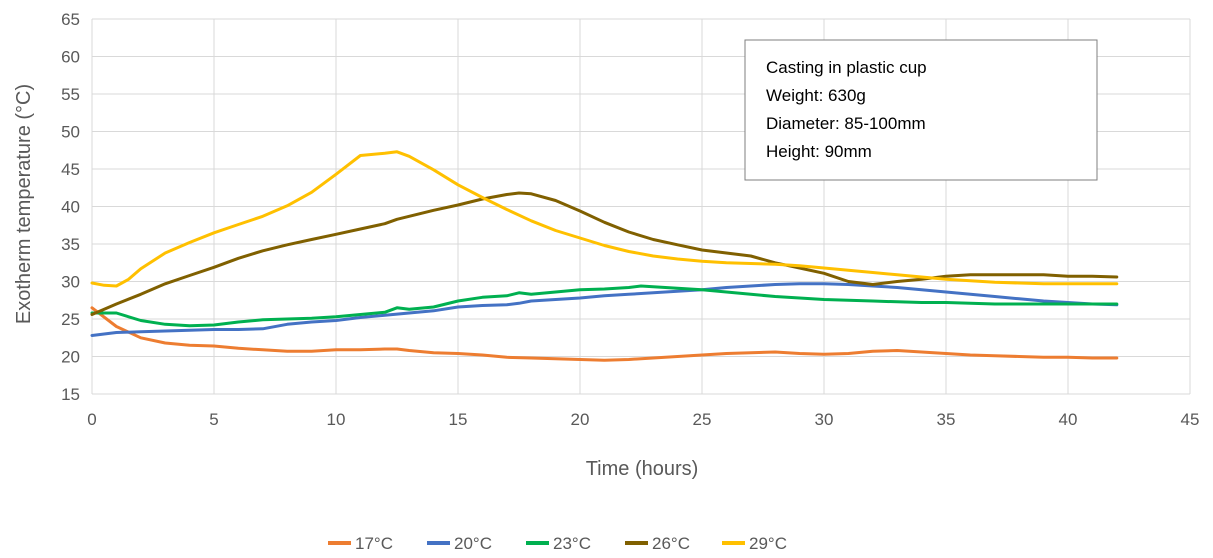  What do you see at coordinates (70, 394) in the screenshot?
I see `y-tick-label: 15` at bounding box center [70, 394].